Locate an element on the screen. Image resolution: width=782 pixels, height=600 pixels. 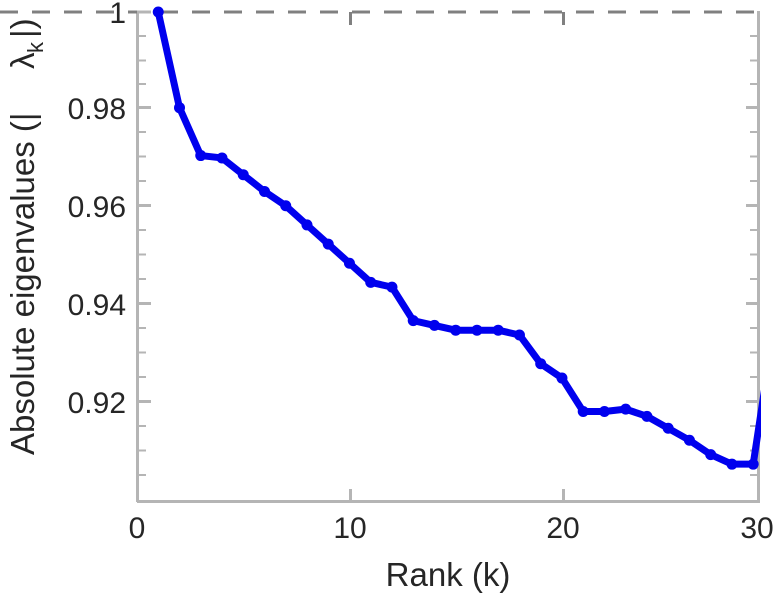
y-tick-label: 0.94 is located at coordinates (97, 305).